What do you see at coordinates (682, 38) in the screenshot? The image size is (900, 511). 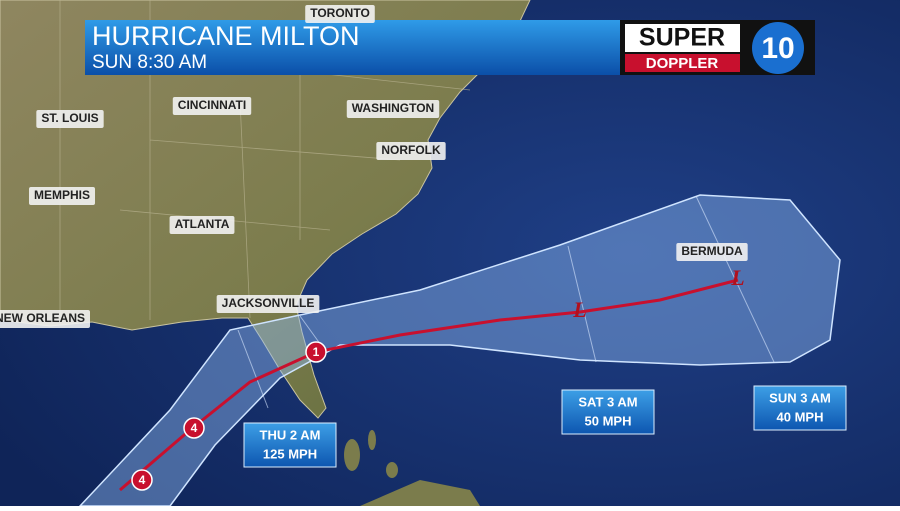 I see `logo-top: SUPER` at bounding box center [682, 38].